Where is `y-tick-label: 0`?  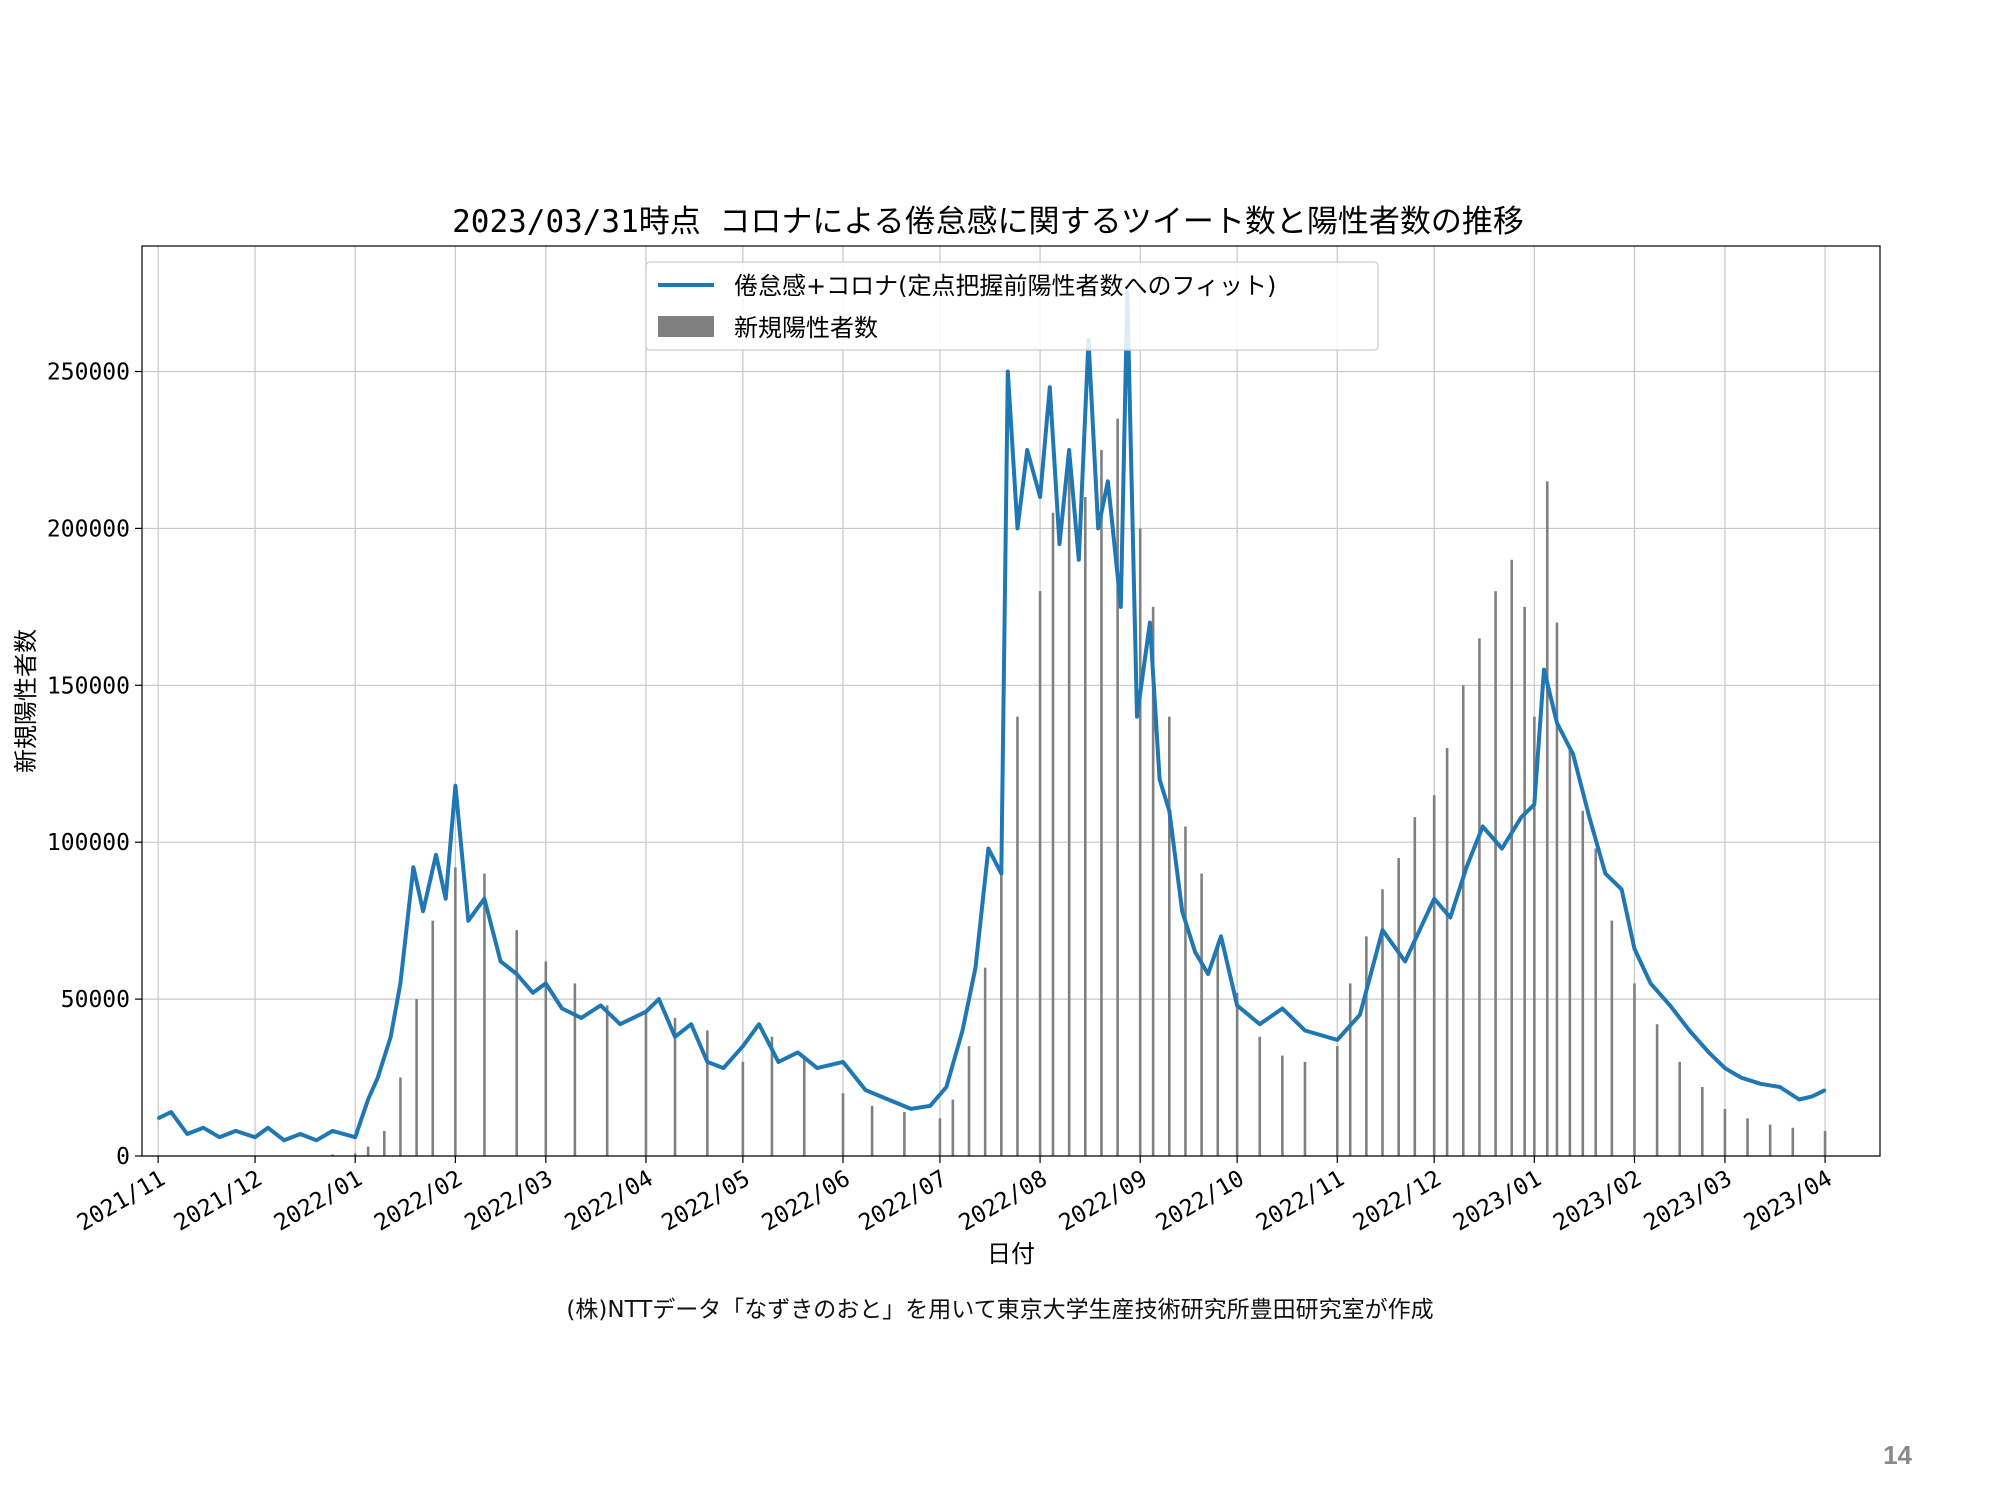
y-tick-label: 0 is located at coordinates (123, 1157).